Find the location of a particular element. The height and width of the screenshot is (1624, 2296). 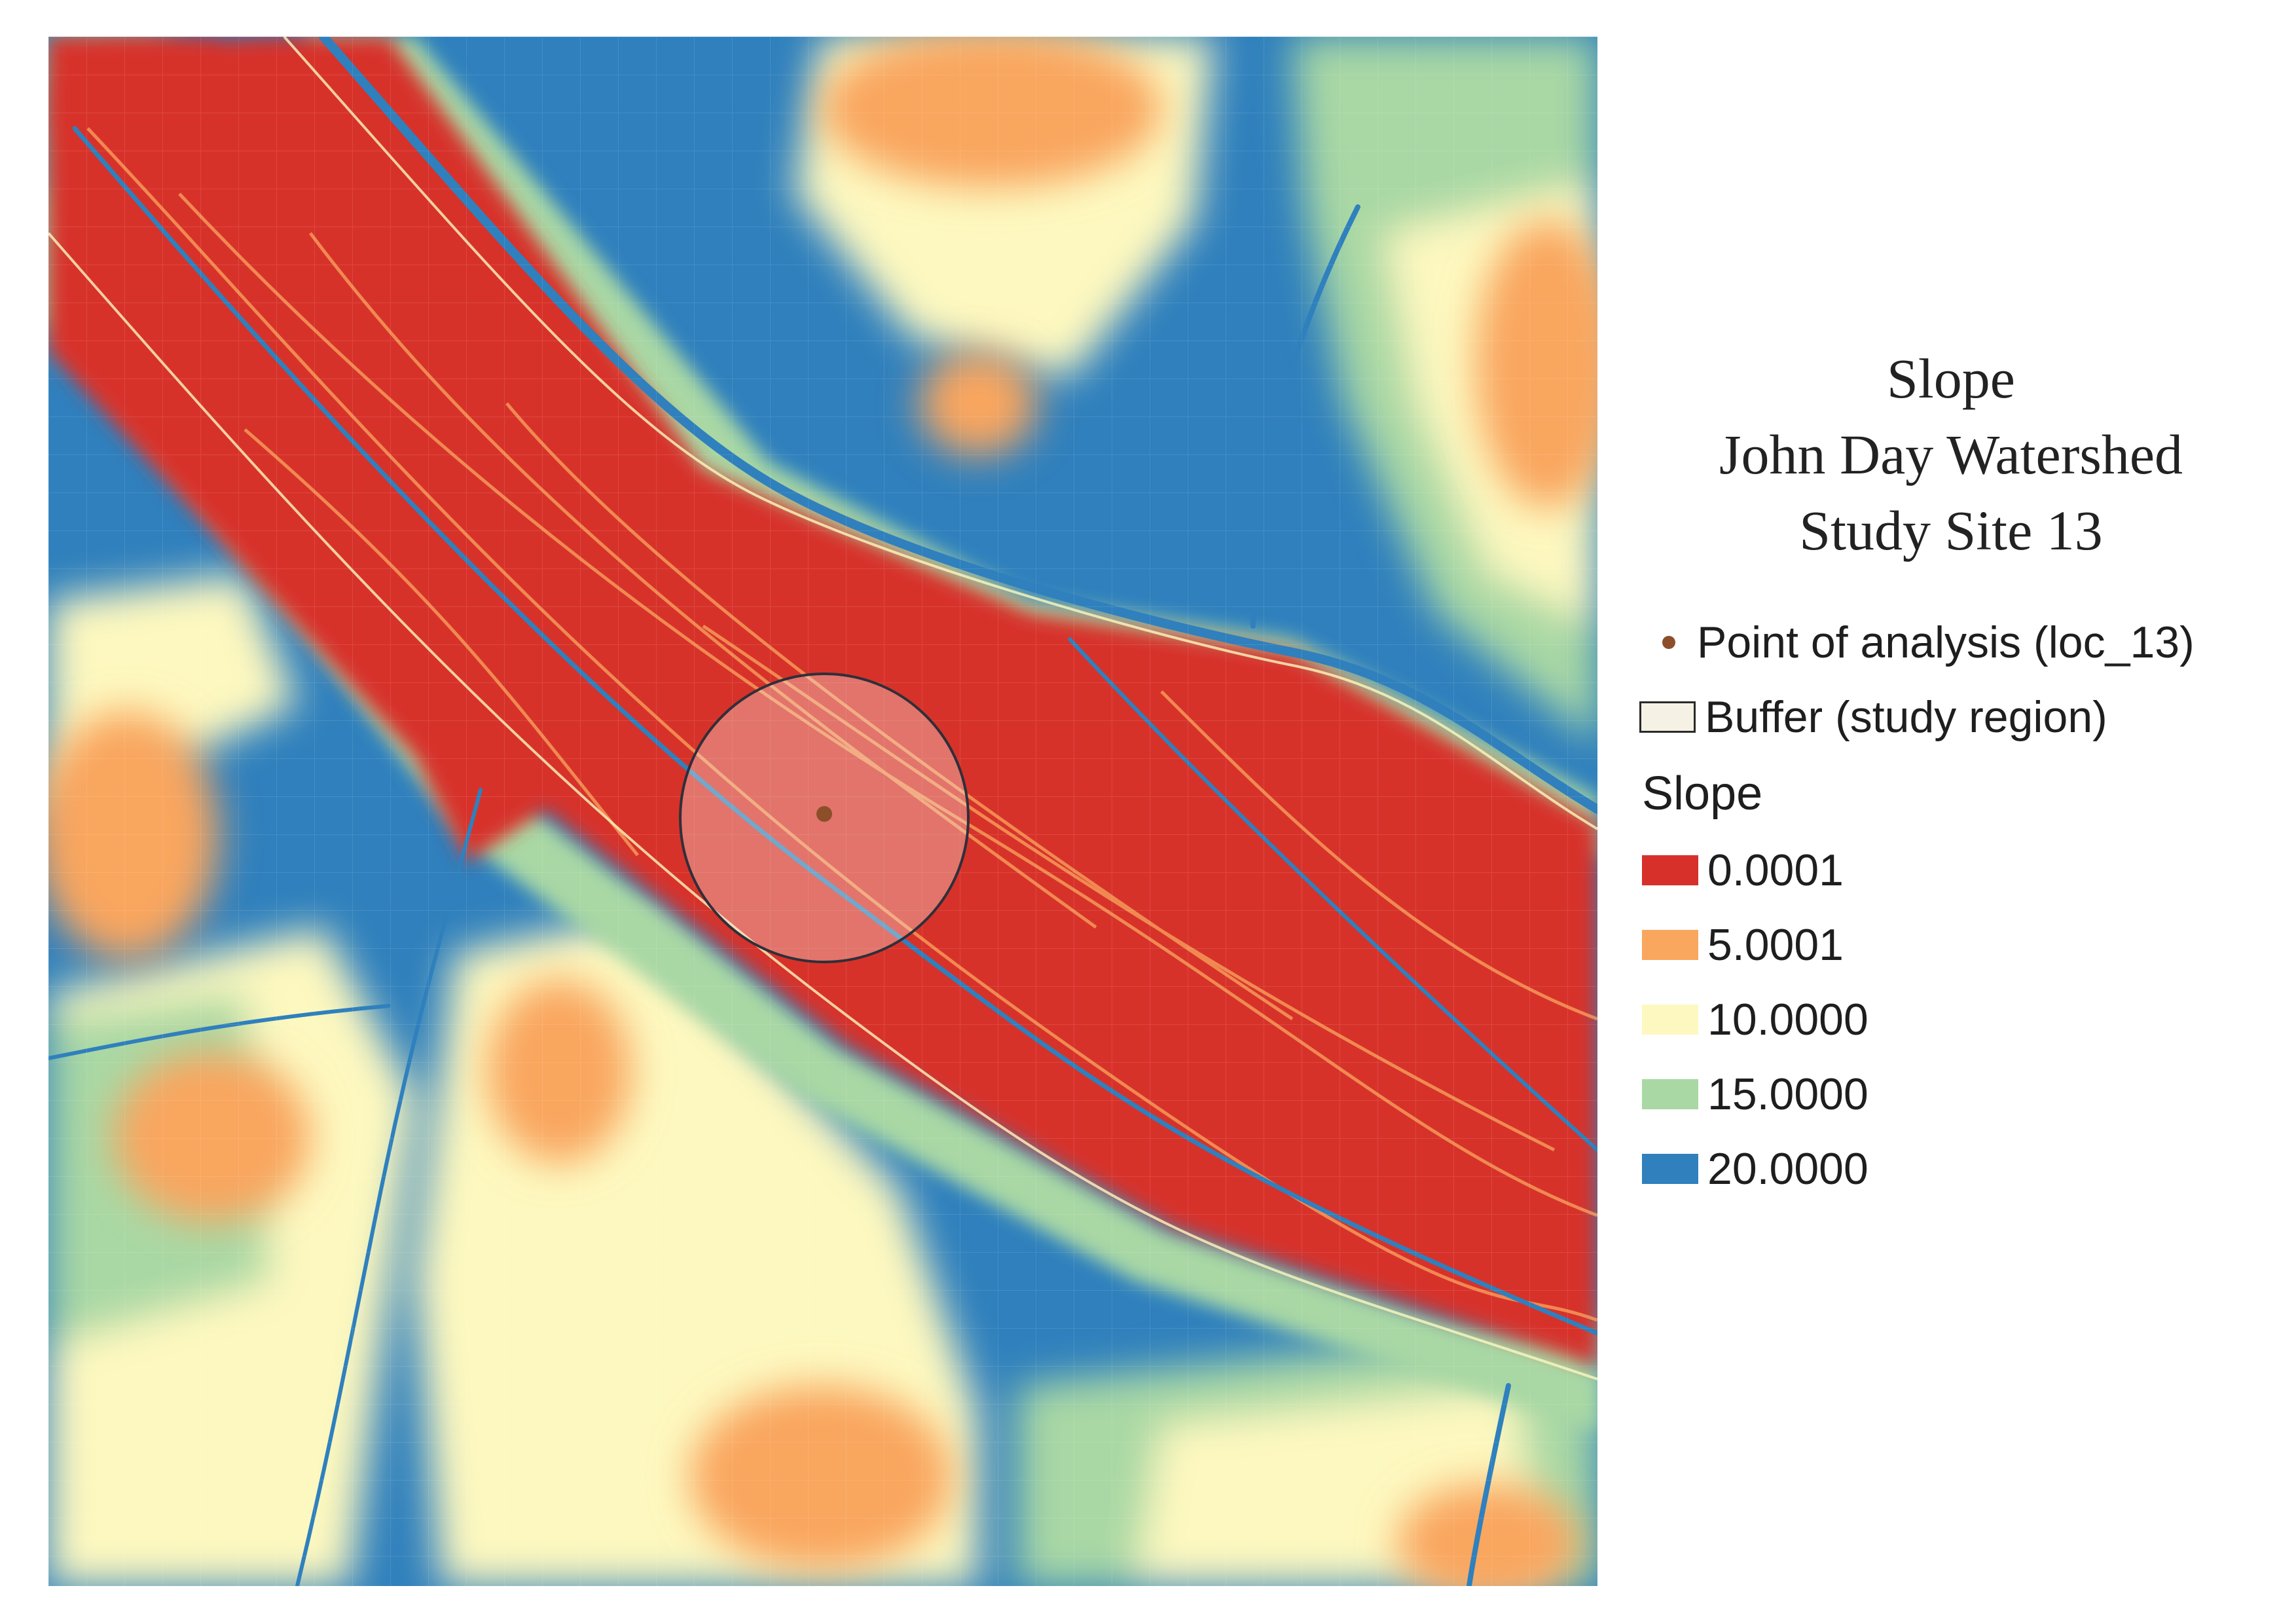

map-title-line-1: Slope is located at coordinates (1951, 378).